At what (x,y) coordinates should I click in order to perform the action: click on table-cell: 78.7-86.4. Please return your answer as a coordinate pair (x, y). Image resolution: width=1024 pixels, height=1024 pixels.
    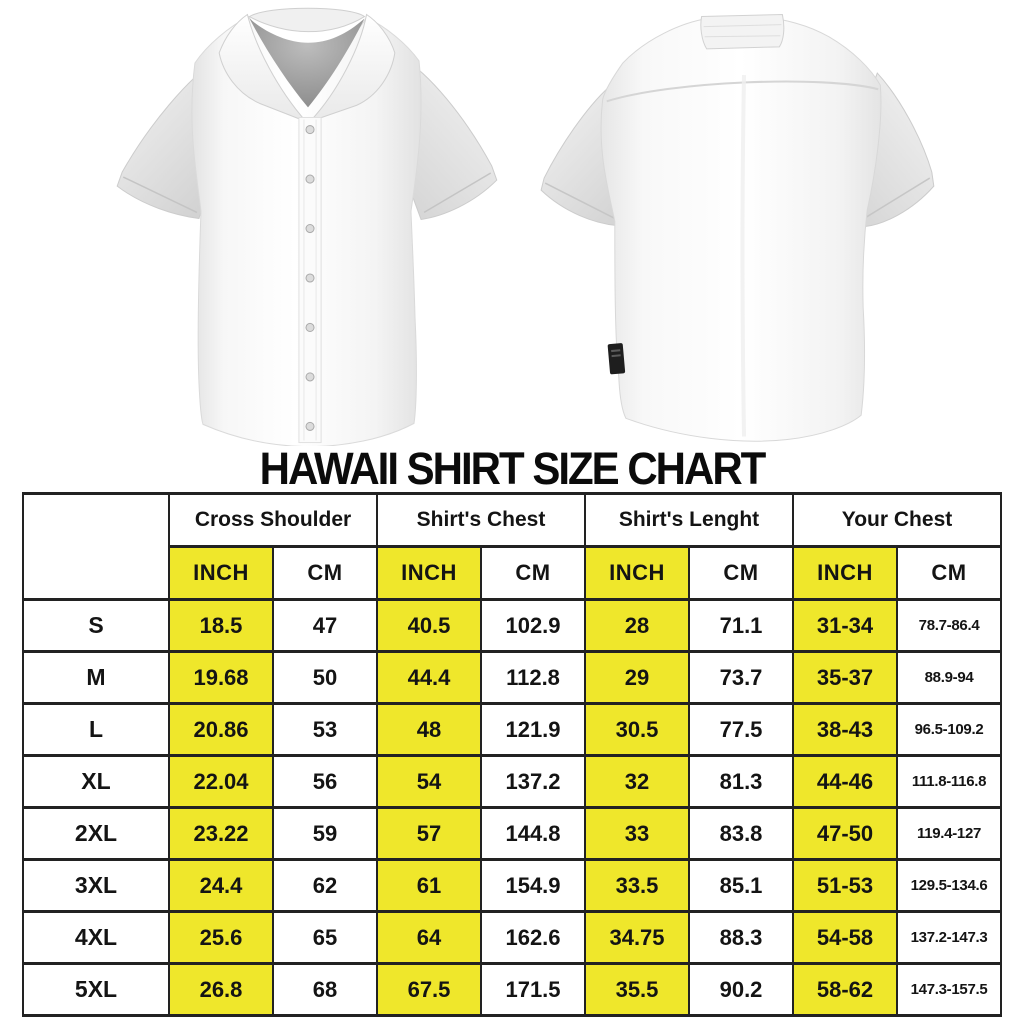
    Looking at the image, I should click on (949, 625).